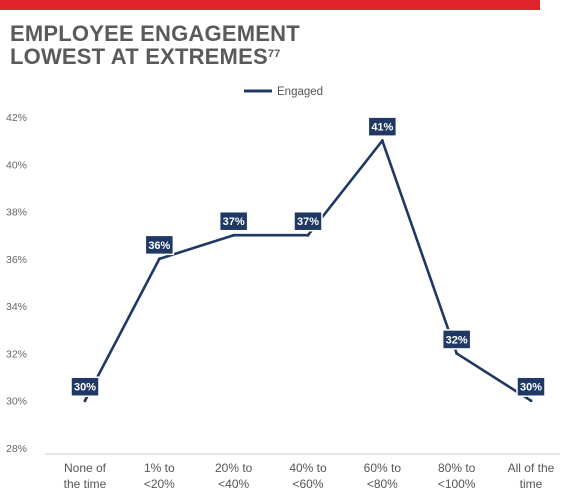  What do you see at coordinates (16, 260) in the screenshot?
I see `y-tick-label: 36%` at bounding box center [16, 260].